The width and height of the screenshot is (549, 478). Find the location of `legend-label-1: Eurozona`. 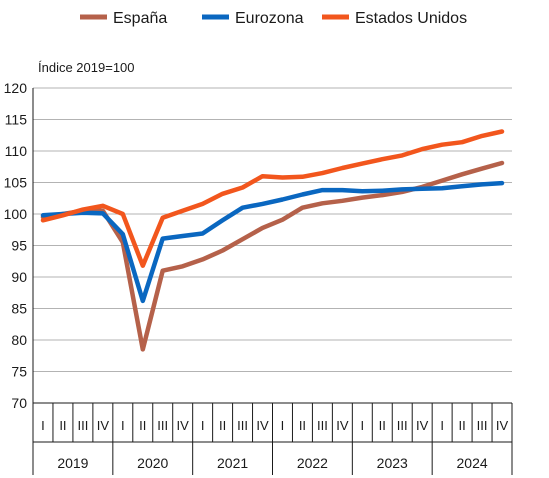

legend-label-1: Eurozona is located at coordinates (269, 18).